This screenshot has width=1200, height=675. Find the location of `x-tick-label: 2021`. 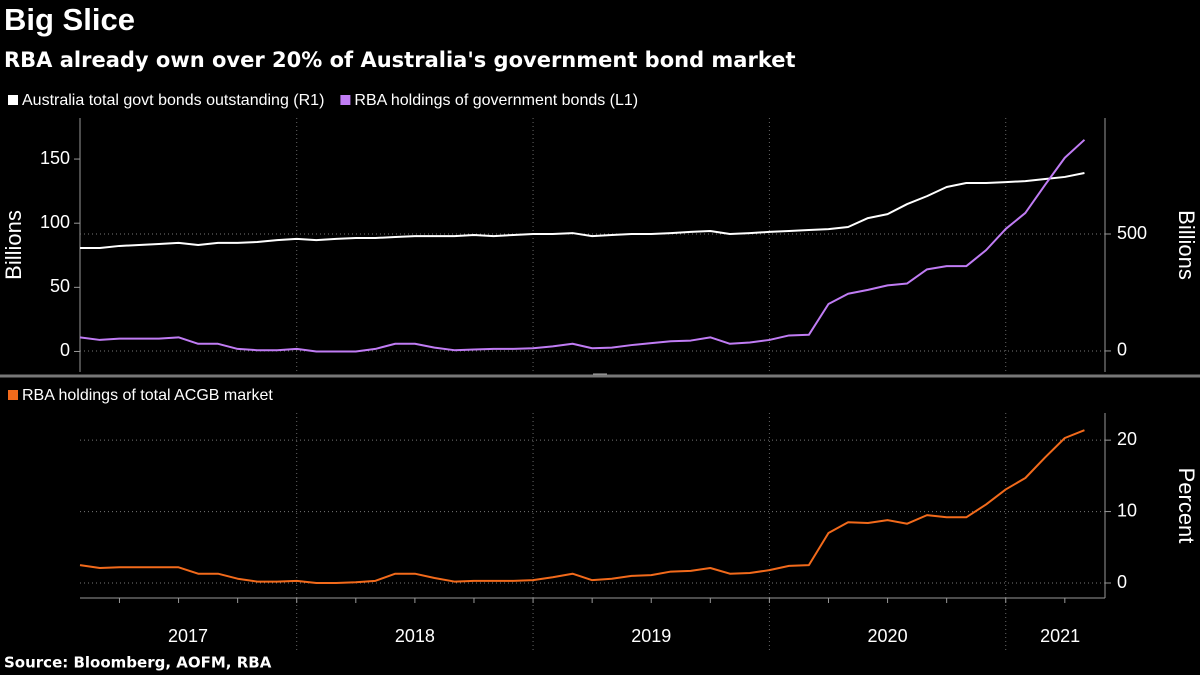

x-tick-label: 2021 is located at coordinates (1060, 636).